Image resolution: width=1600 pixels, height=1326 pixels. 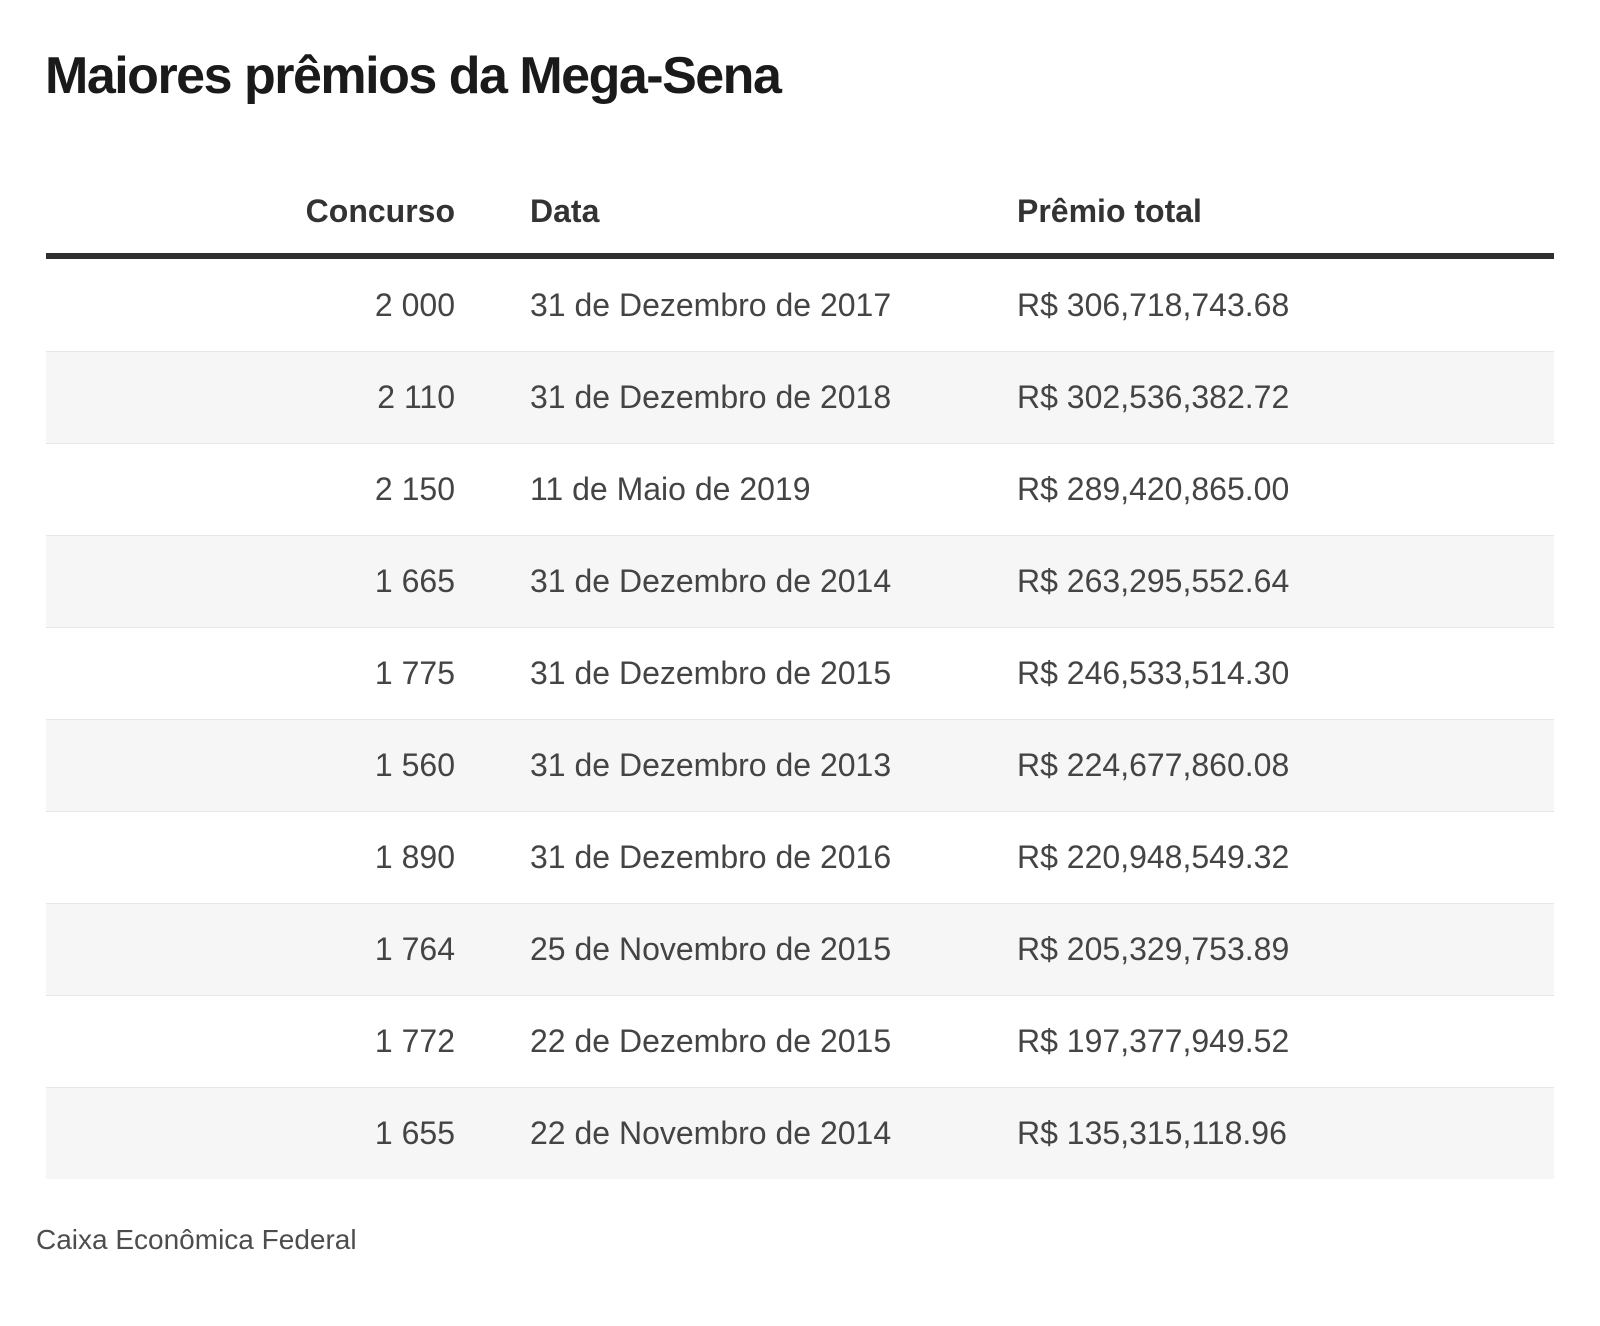 I want to click on cell-data: 31 de Dezembro de 2014, so click(x=711, y=581).